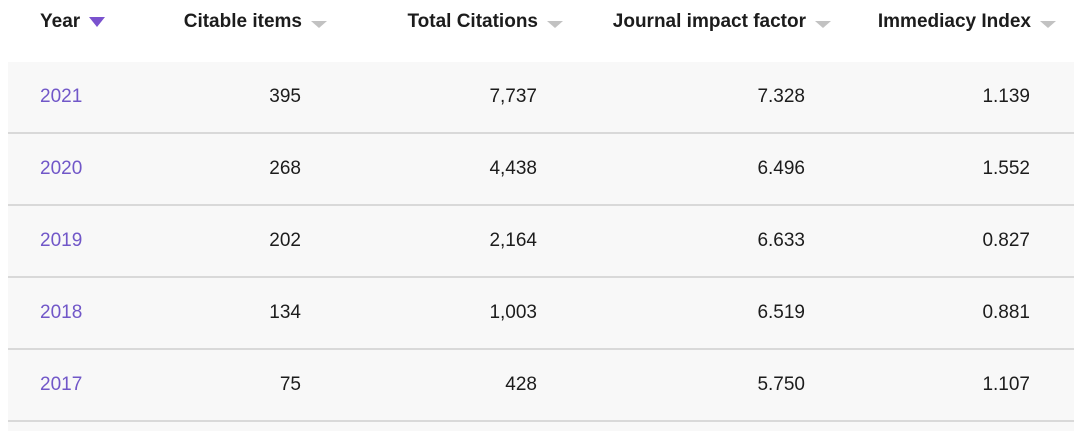  Describe the element at coordinates (472, 21) in the screenshot. I see `column-header-total-citations-label: Total Citations` at that location.